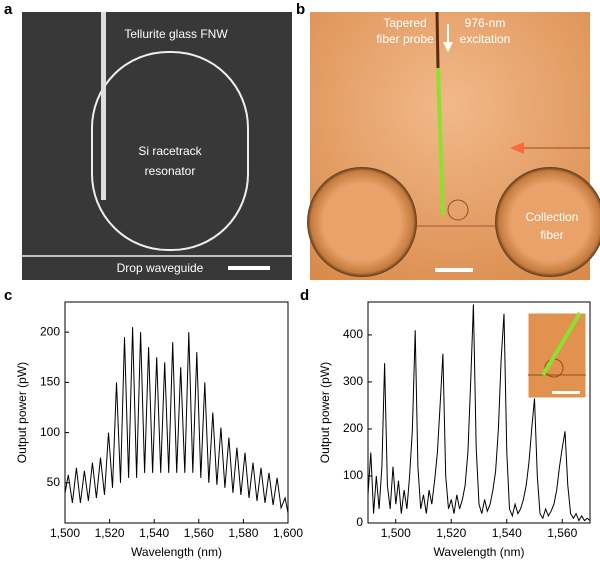  What do you see at coordinates (50, 382) in the screenshot?
I see `y-tick-label: 150` at bounding box center [50, 382].